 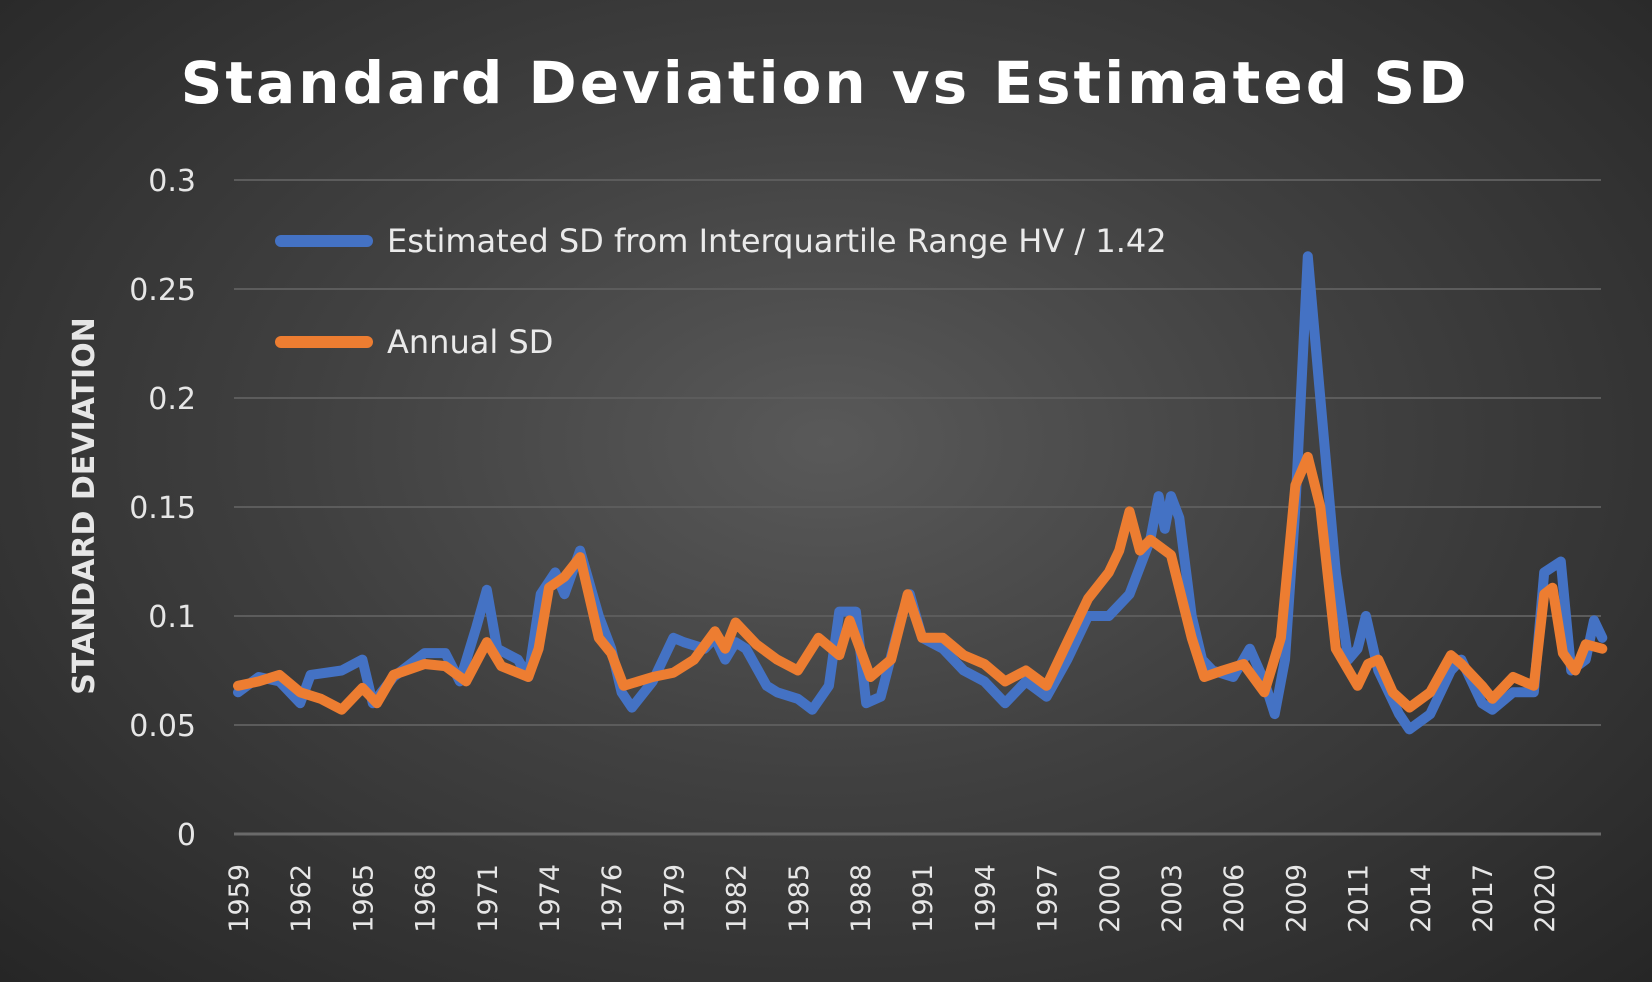 I want to click on x-tick-label: 2006, so click(x=1234, y=898).